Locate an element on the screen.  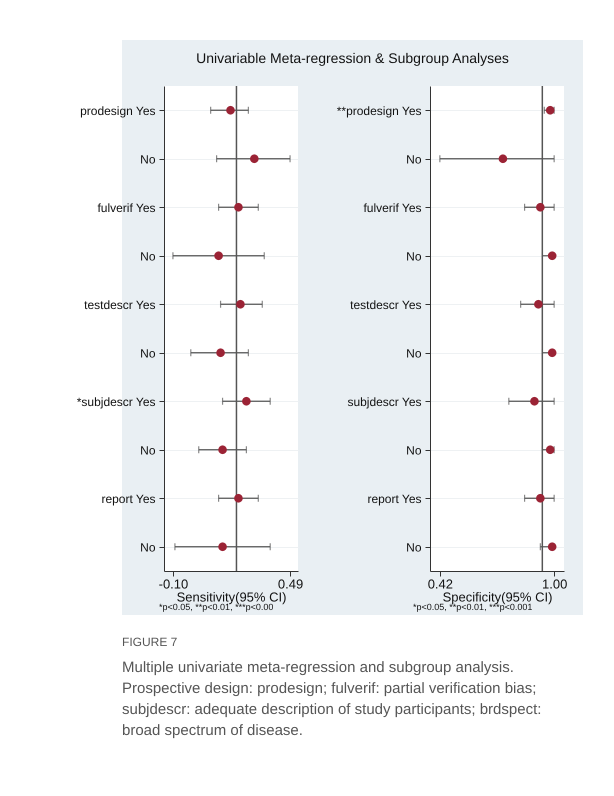
x-tick-label: -0.10 is located at coordinates (173, 584).